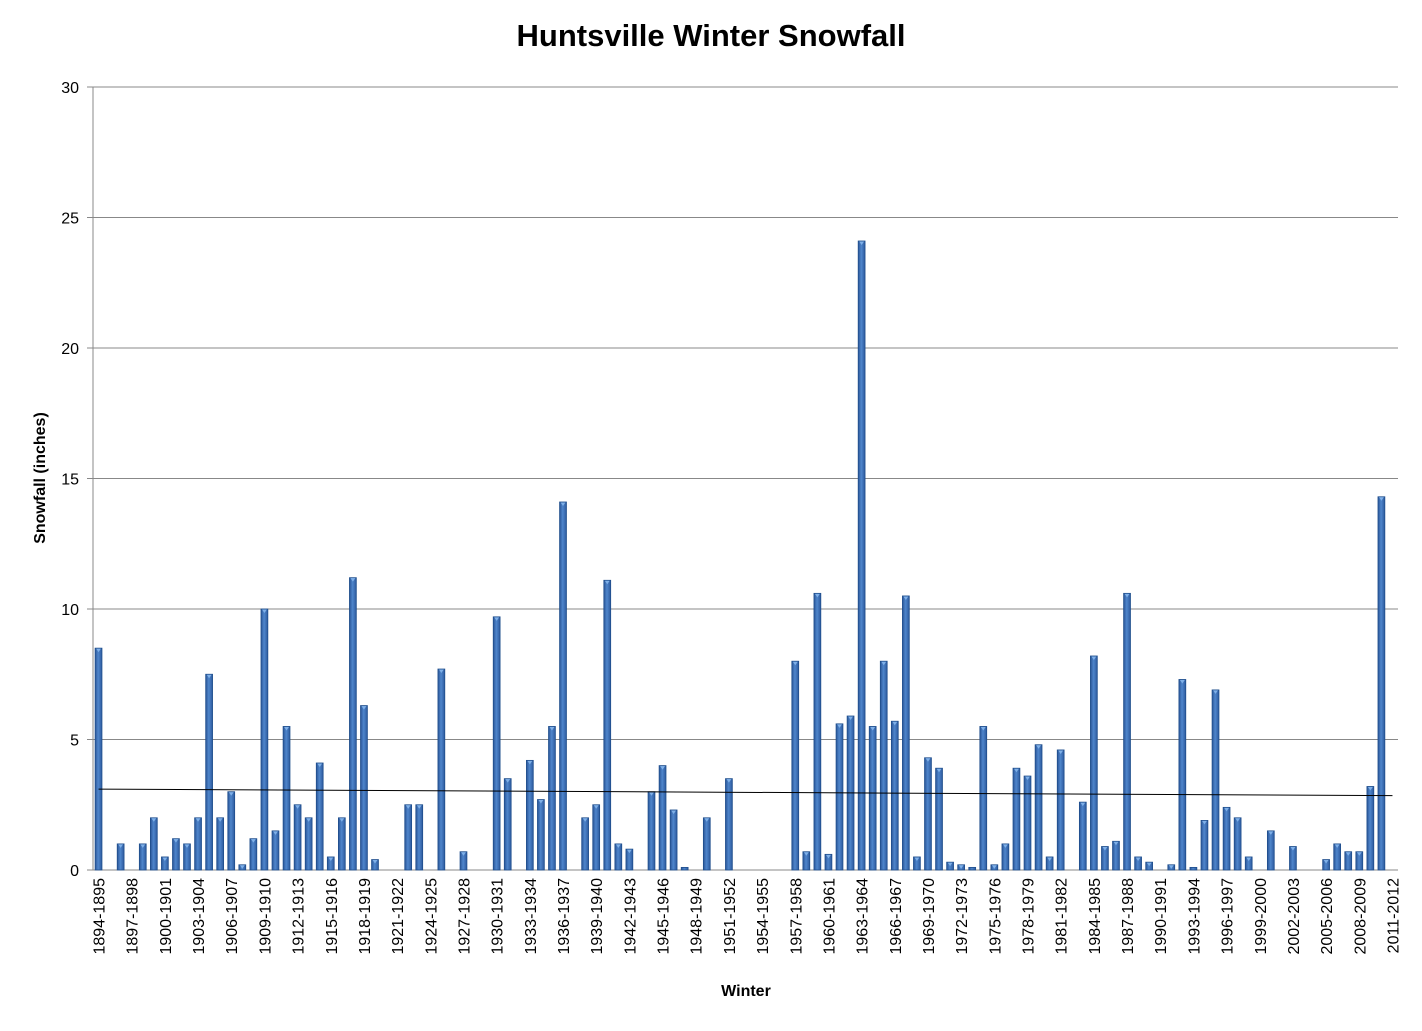 The height and width of the screenshot is (1031, 1422). What do you see at coordinates (199, 916) in the screenshot?
I see `x-tick-label: 1903-1904` at bounding box center [199, 916].